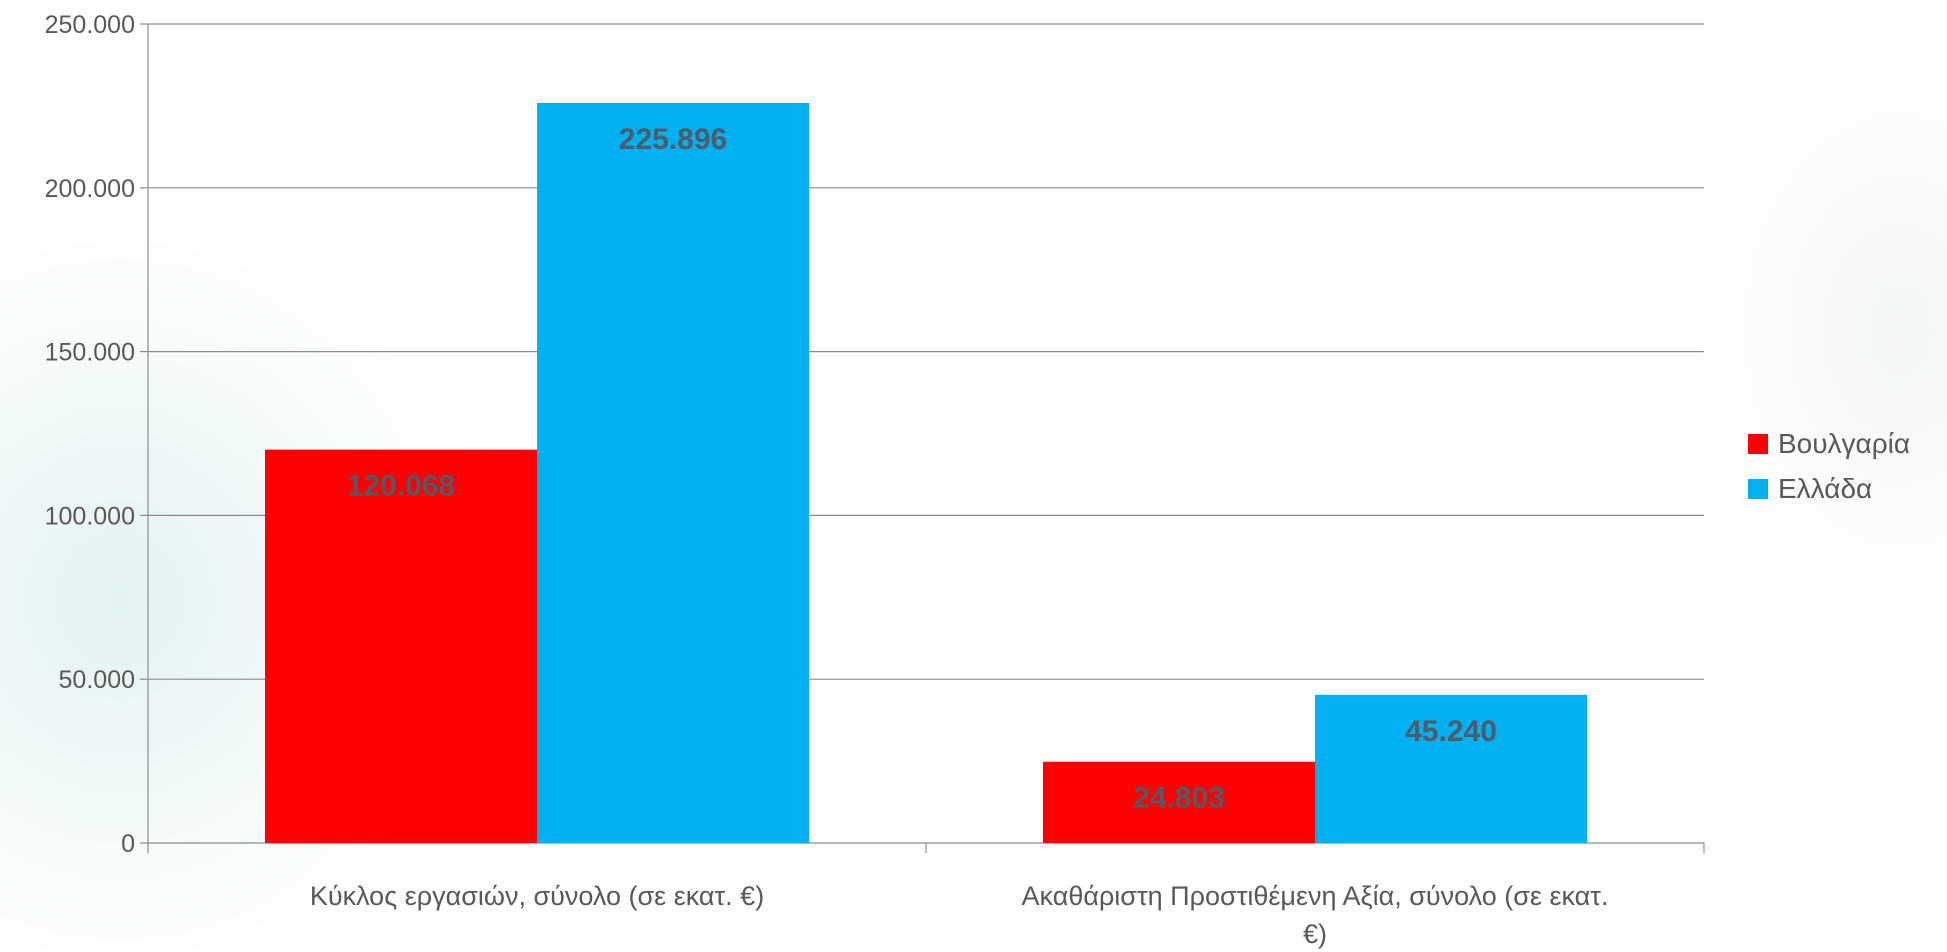 The height and width of the screenshot is (952, 1947). Describe the element at coordinates (401, 486) in the screenshot. I see `data-label: 120.068` at that location.